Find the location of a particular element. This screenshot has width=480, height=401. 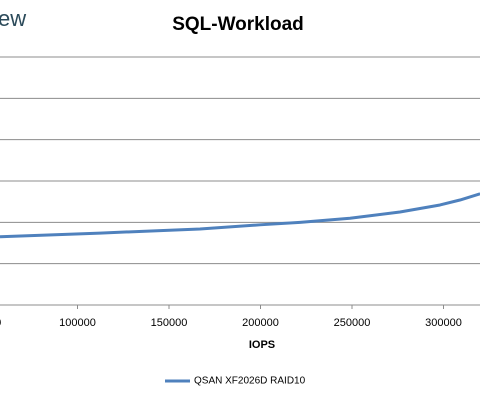

x-tick-label: 250000 is located at coordinates (352, 323).